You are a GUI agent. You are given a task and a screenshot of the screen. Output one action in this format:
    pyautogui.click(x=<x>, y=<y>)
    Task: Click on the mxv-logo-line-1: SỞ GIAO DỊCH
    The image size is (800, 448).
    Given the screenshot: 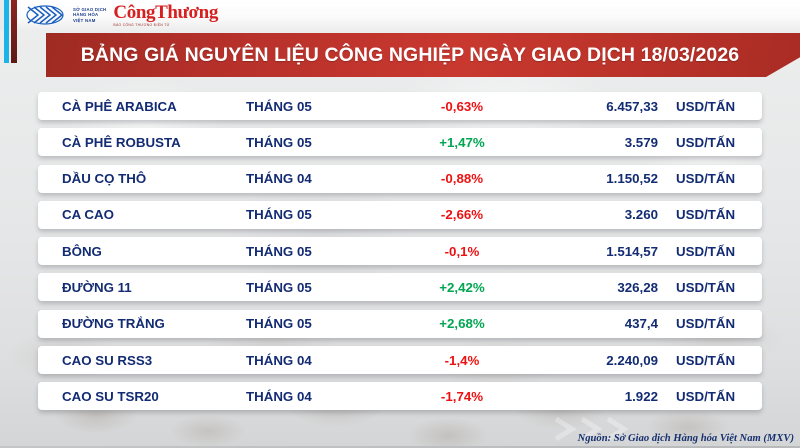 What is the action you would take?
    pyautogui.click(x=90, y=9)
    